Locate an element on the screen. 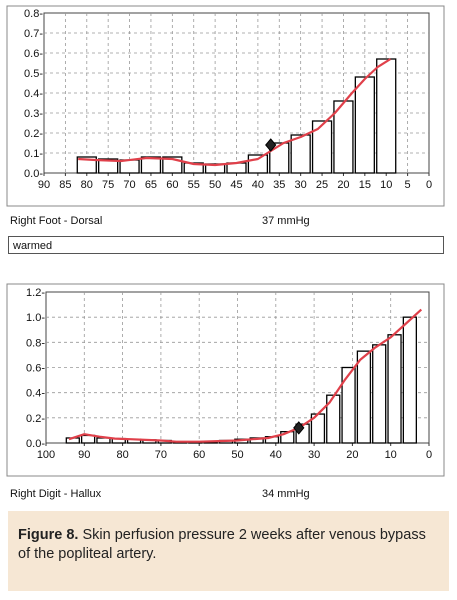 The height and width of the screenshot is (600, 457). chart1-y-tick-label: 0.7- is located at coordinates (33, 34).